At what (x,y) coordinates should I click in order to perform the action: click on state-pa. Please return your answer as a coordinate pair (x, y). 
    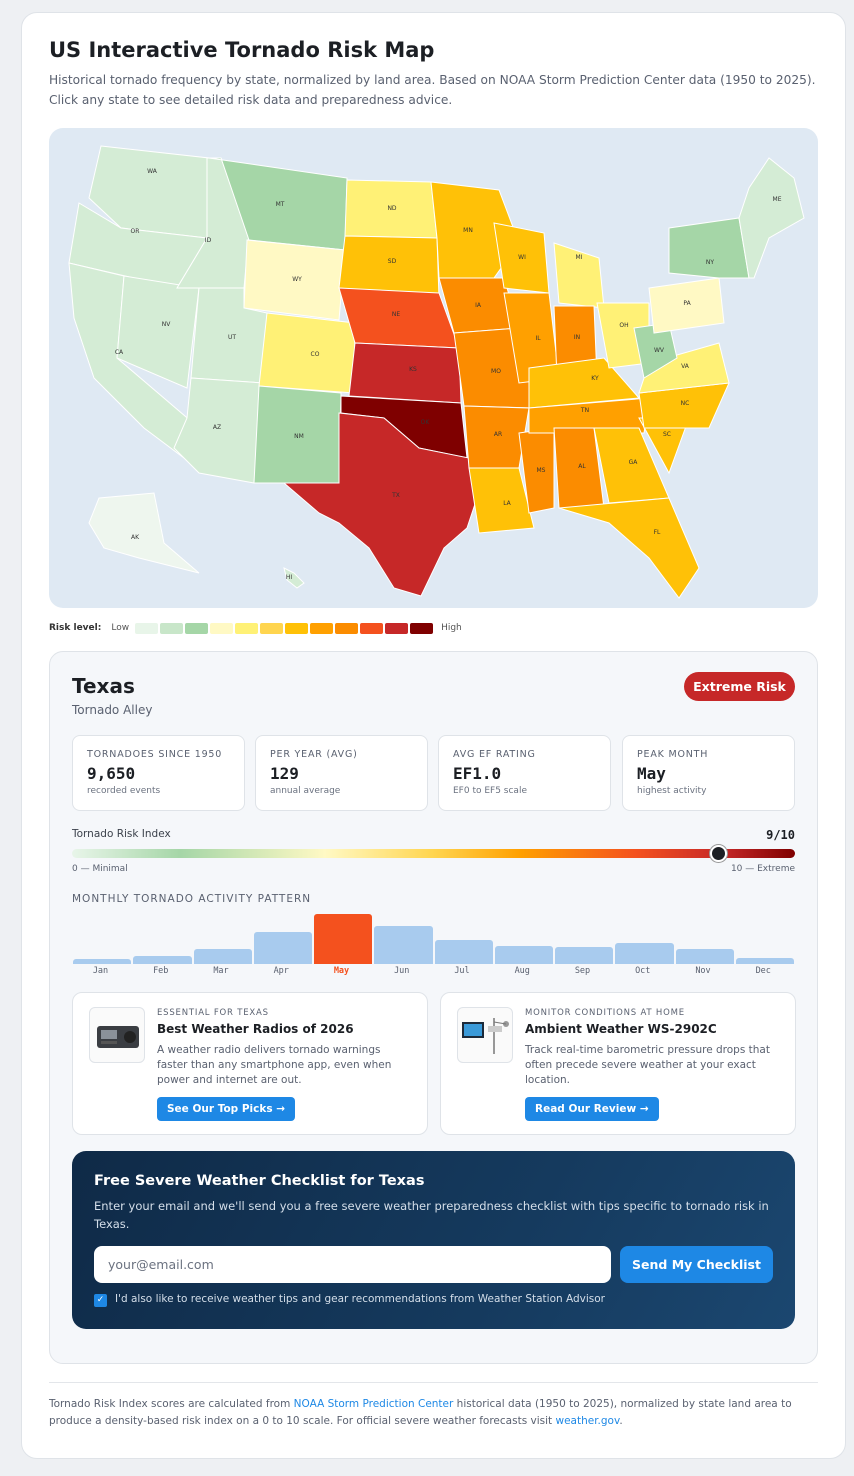
    Looking at the image, I should click on (686, 305).